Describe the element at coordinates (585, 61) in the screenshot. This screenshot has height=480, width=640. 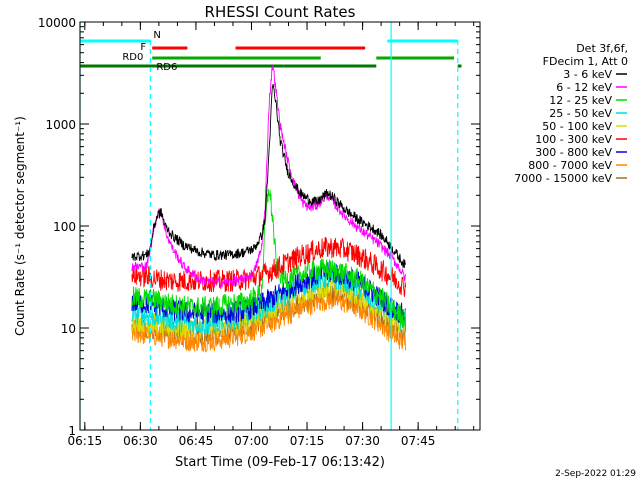
I see `legend-header-line: FDecim 1, Att 0` at that location.